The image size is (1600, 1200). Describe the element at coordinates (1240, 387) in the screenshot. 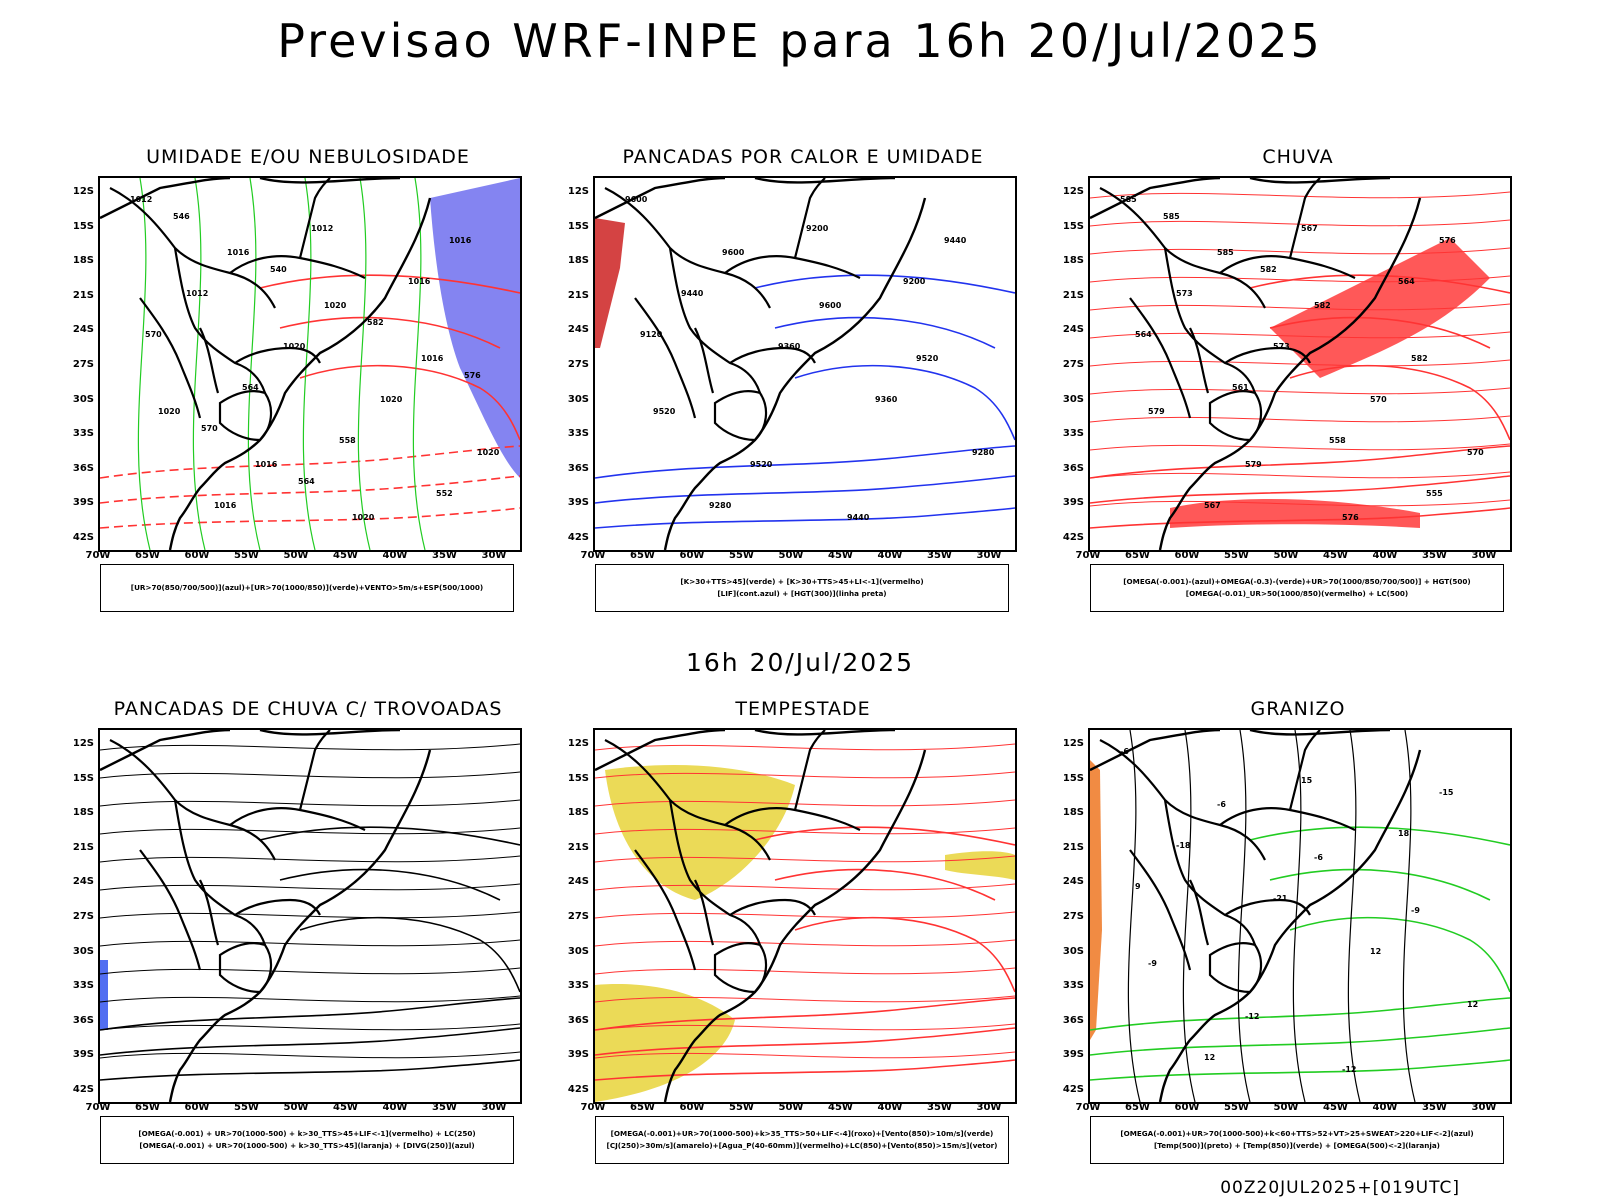

I see `contour-label: 561` at that location.